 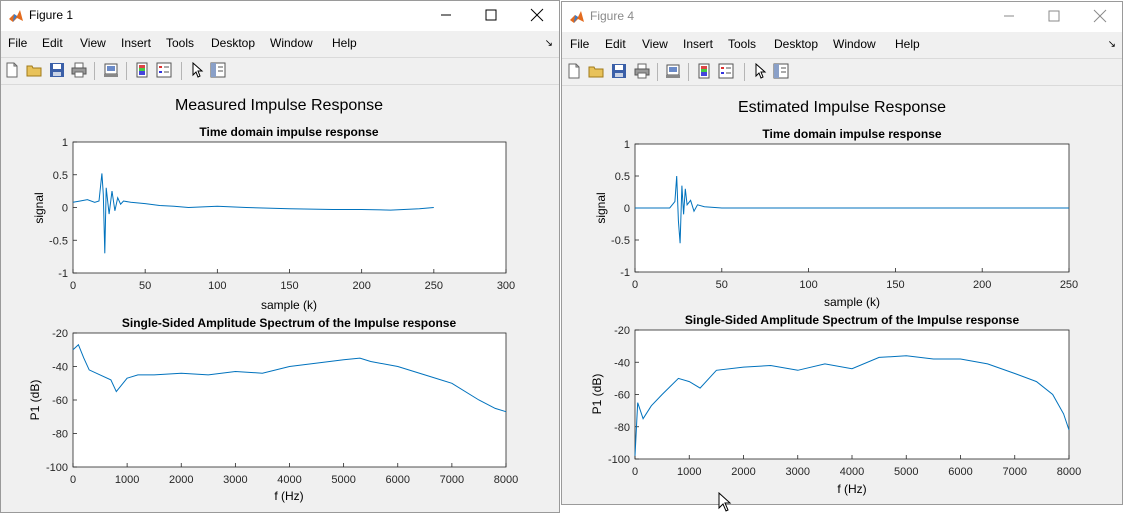 I want to click on x-tick-label: 300, so click(x=506, y=286).